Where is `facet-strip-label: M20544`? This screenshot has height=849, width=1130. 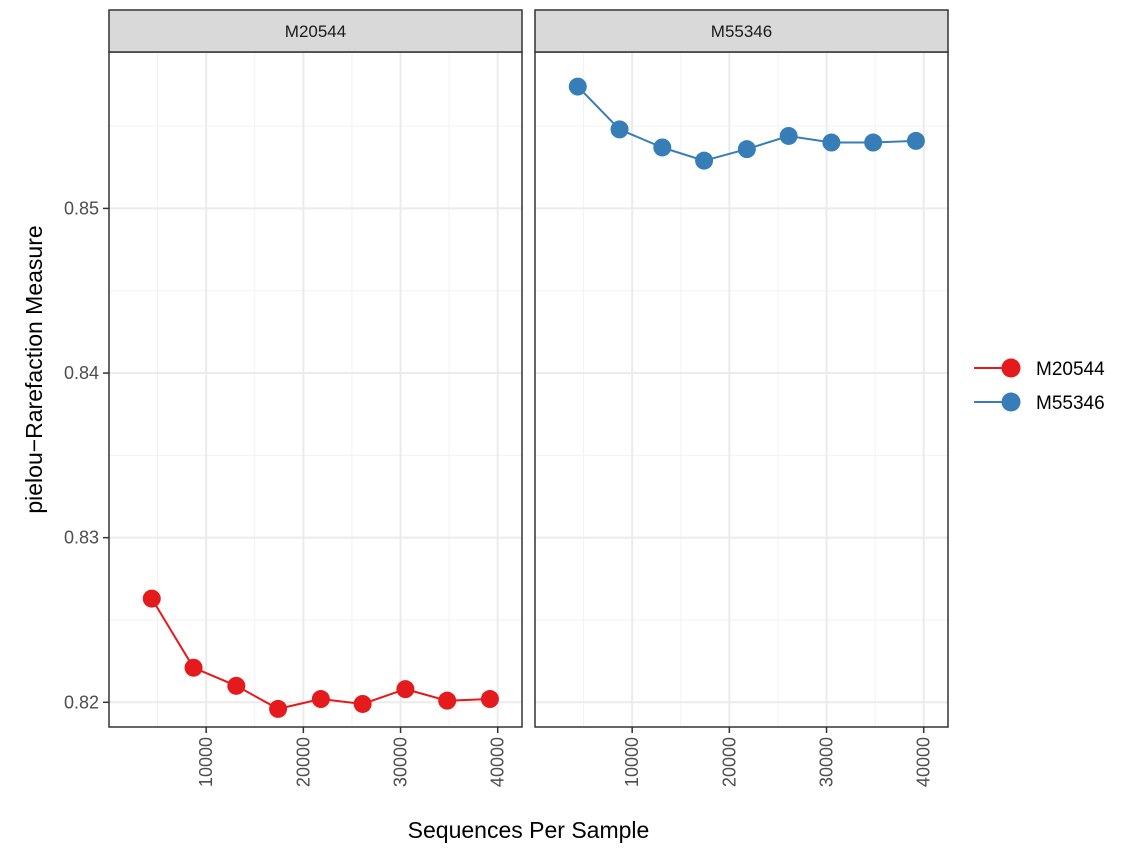 facet-strip-label: M20544 is located at coordinates (315, 31).